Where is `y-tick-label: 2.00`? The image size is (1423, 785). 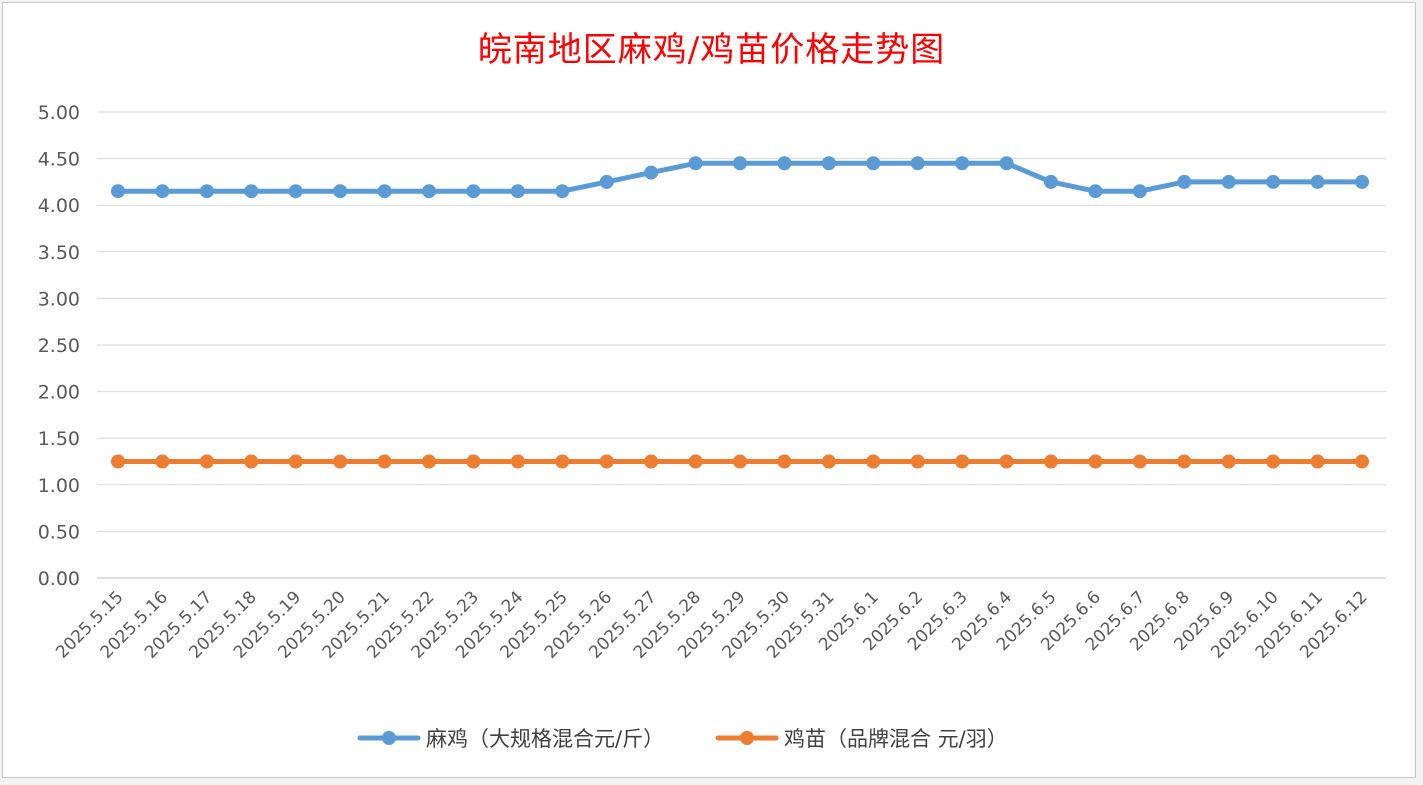
y-tick-label: 2.00 is located at coordinates (59, 393).